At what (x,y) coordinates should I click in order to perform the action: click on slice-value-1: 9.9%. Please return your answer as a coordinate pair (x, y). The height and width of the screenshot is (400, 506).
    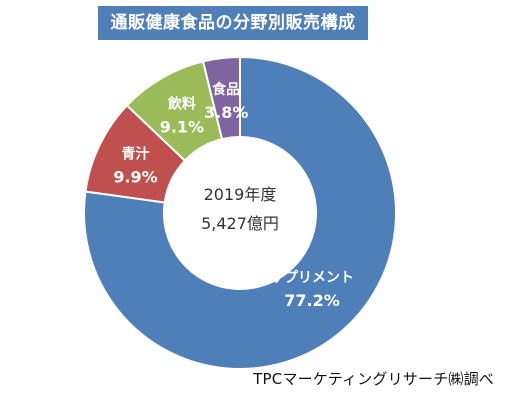
    Looking at the image, I should click on (135, 177).